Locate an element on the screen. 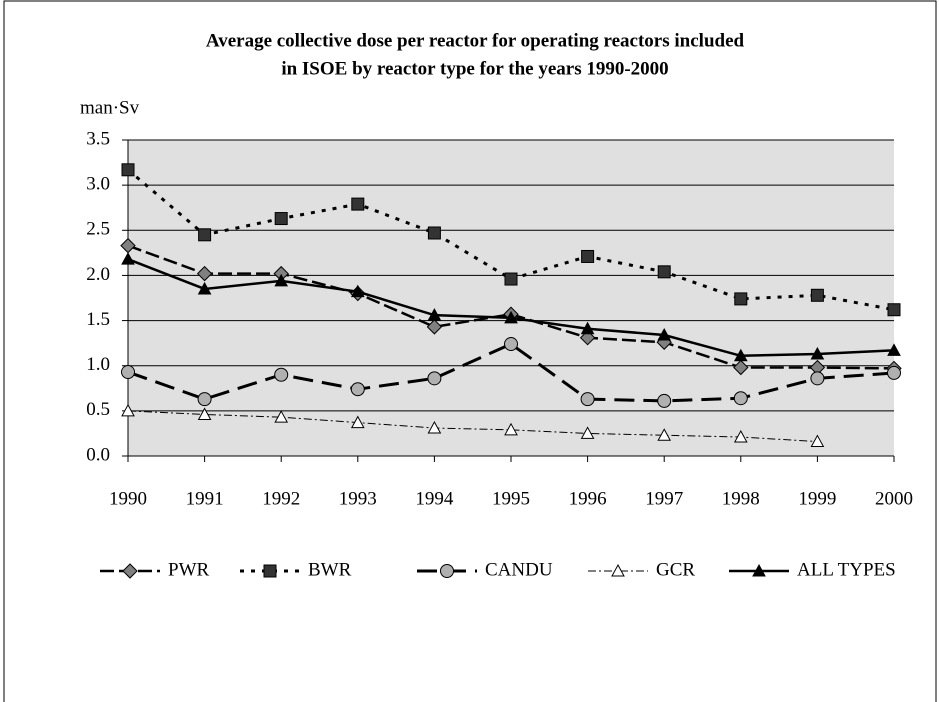 The height and width of the screenshot is (702, 939). legend-label: BWR is located at coordinates (330, 569).